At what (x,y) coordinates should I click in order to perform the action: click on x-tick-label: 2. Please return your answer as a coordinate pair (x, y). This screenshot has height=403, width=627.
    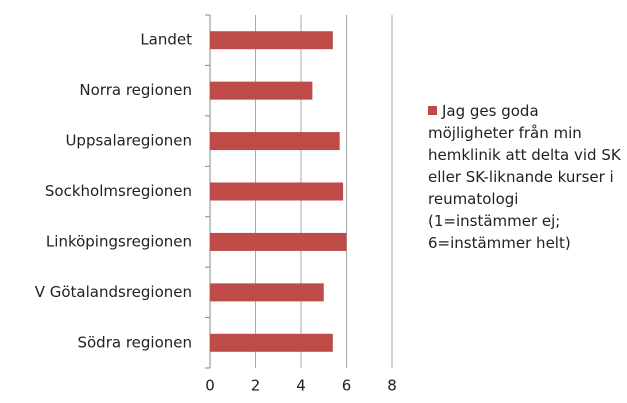
    Looking at the image, I should click on (256, 386).